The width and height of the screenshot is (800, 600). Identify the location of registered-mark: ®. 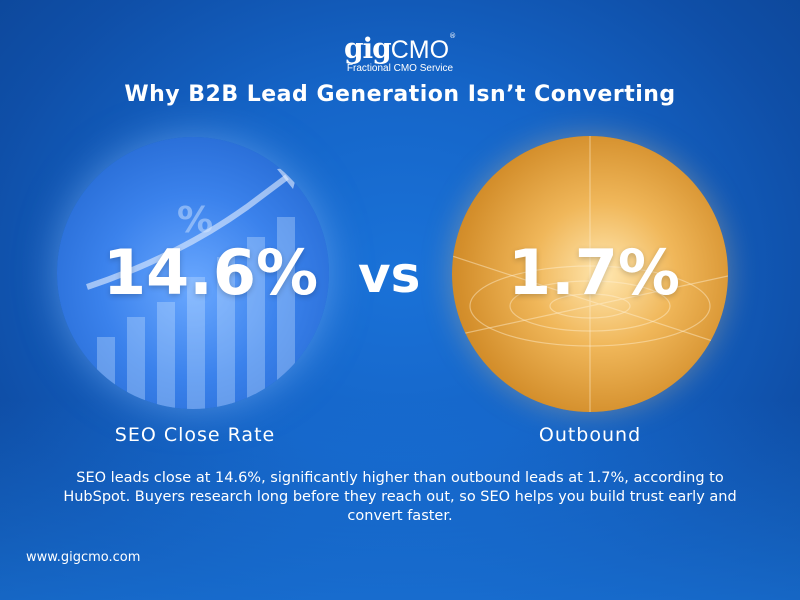
(453, 36).